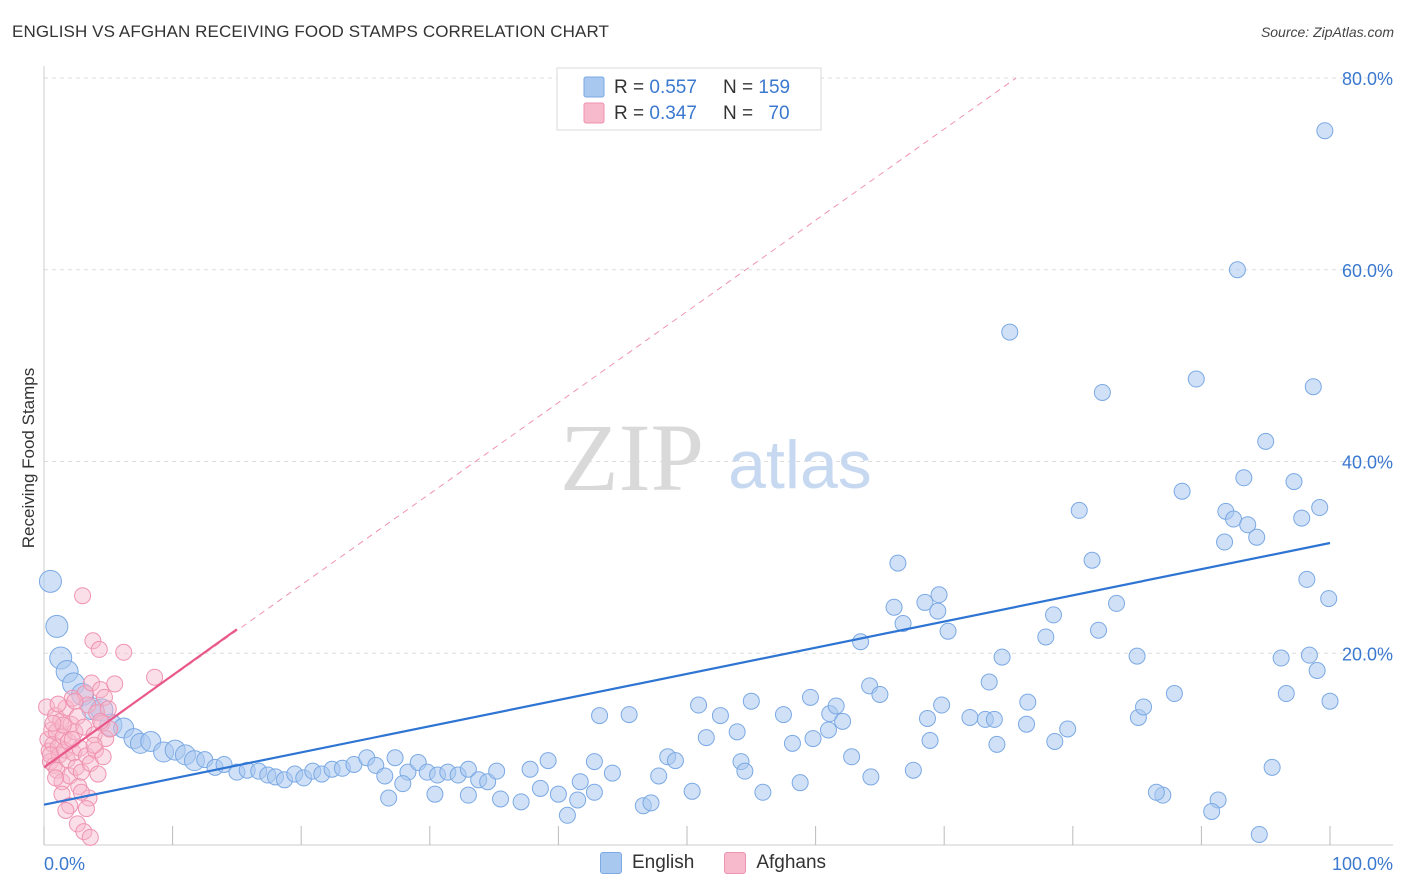 Image resolution: width=1406 pixels, height=892 pixels. Describe the element at coordinates (673, 87) in the screenshot. I see `legend-english-r-value: 0.557` at that location.